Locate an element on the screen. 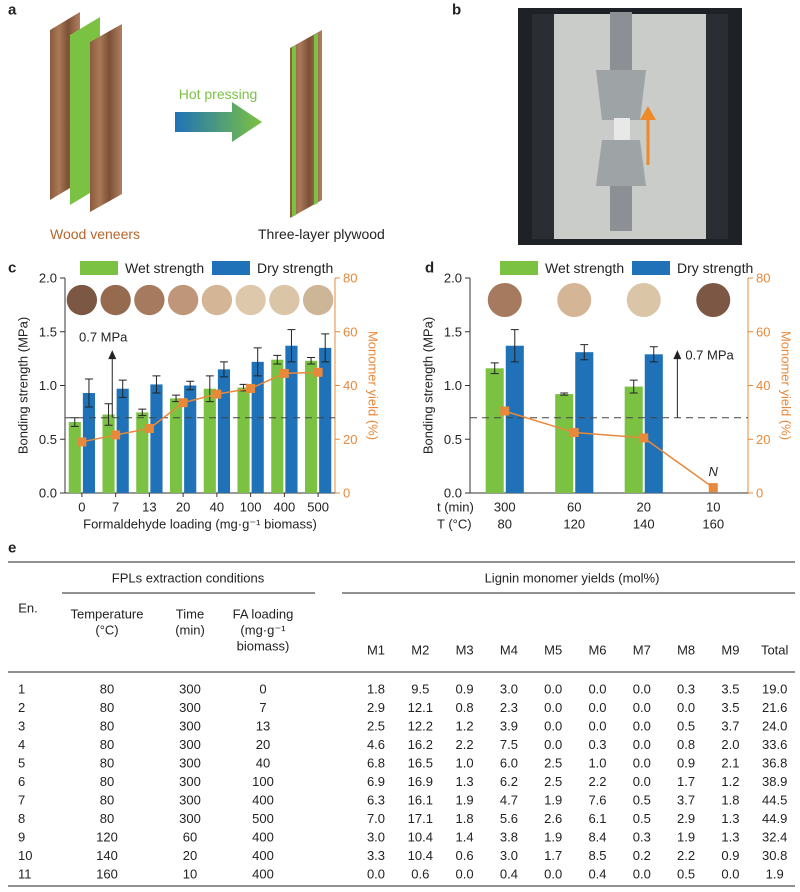 Image resolution: width=800 pixels, height=892 pixels. x-tick-label: 60 is located at coordinates (574, 507).